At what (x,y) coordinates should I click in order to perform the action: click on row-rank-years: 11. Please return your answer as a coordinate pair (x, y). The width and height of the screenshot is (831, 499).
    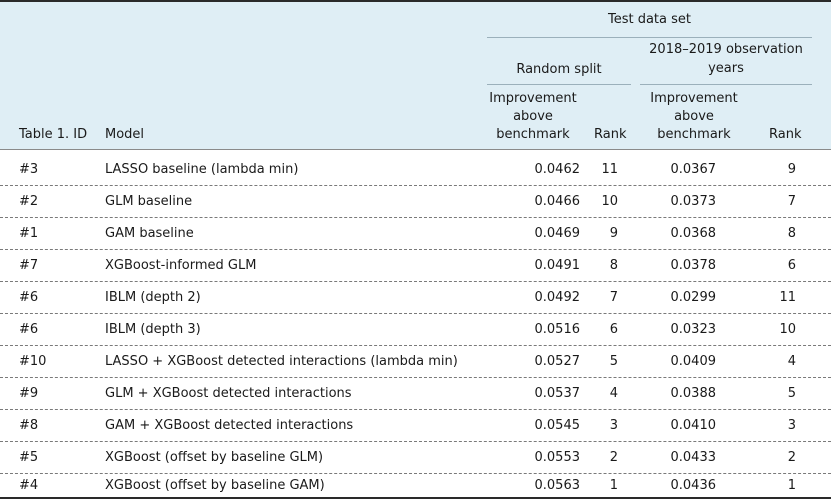
    Looking at the image, I should click on (787, 297).